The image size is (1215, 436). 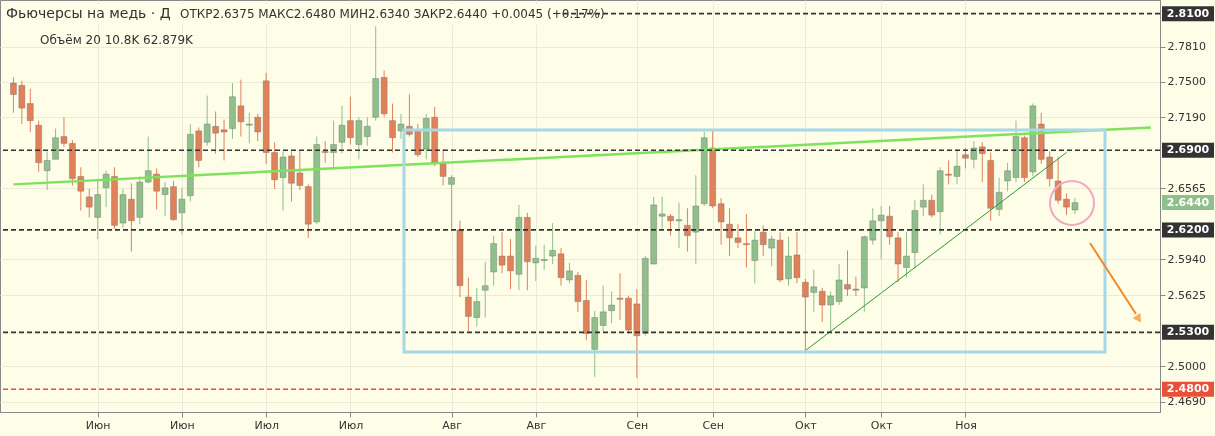 I want to click on text: 2.6440, so click(x=1188, y=202).